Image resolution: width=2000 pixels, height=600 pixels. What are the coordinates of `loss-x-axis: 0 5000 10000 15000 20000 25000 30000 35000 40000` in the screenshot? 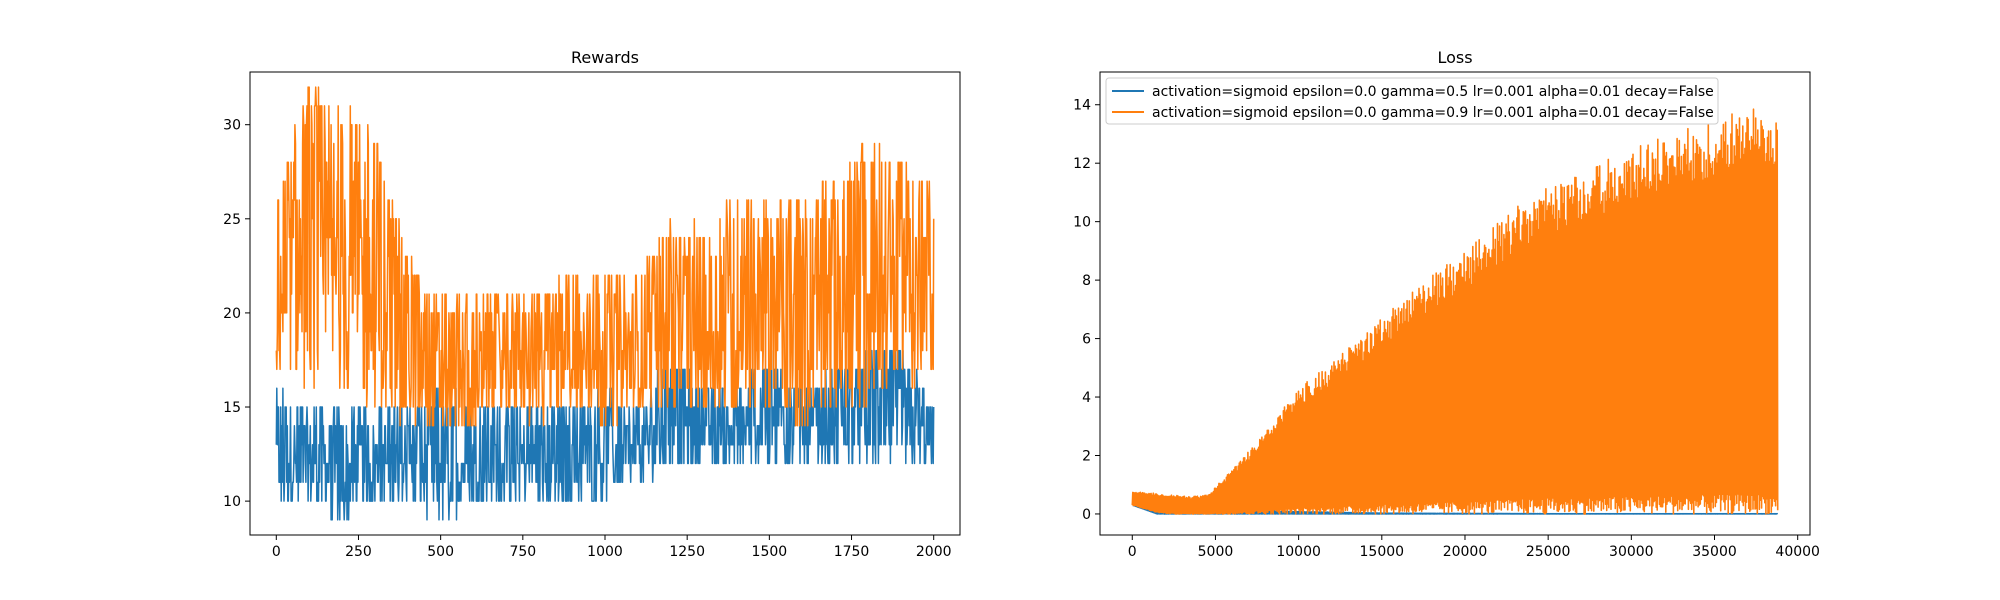 It's located at (1474, 547).